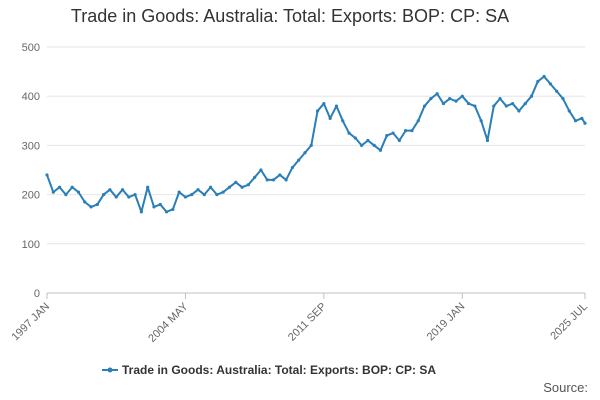 This screenshot has height=400, width=600. What do you see at coordinates (30, 322) in the screenshot?
I see `x-tick-label: 1997 JAN` at bounding box center [30, 322].